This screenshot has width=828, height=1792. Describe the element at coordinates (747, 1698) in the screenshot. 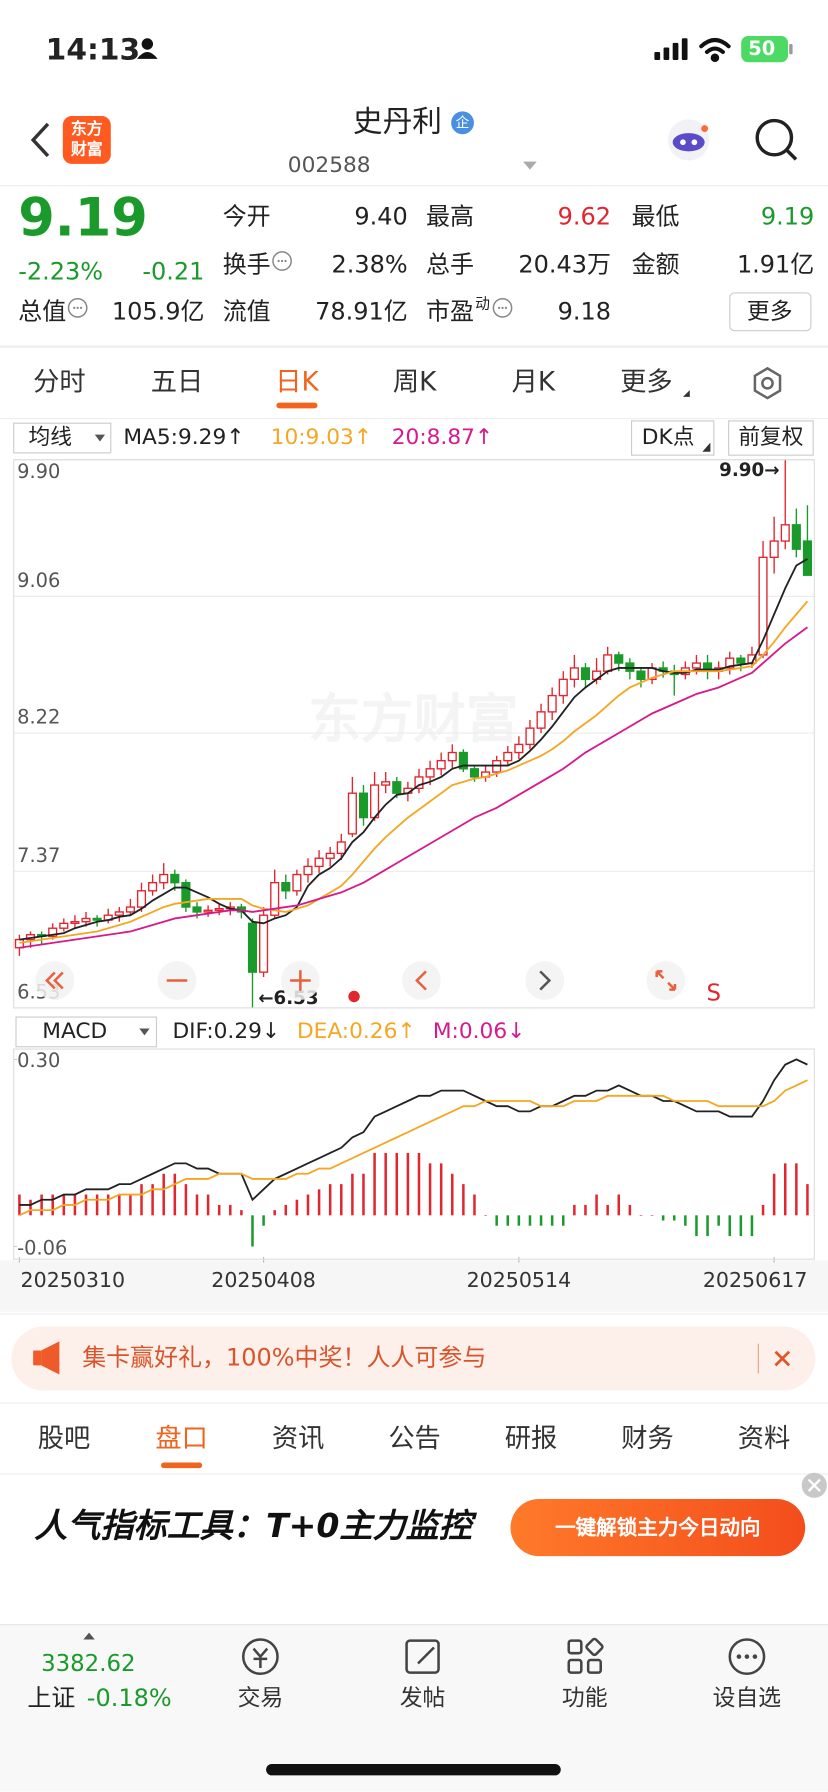

I see `nav-label: 设自选` at that location.